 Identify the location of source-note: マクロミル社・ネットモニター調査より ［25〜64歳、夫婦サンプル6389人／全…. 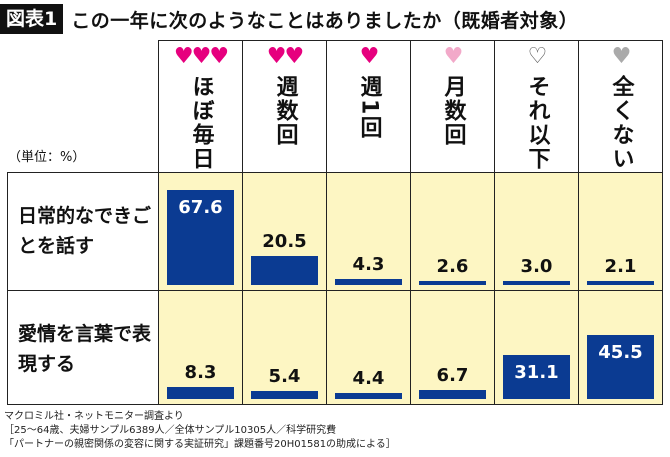
(200, 431).